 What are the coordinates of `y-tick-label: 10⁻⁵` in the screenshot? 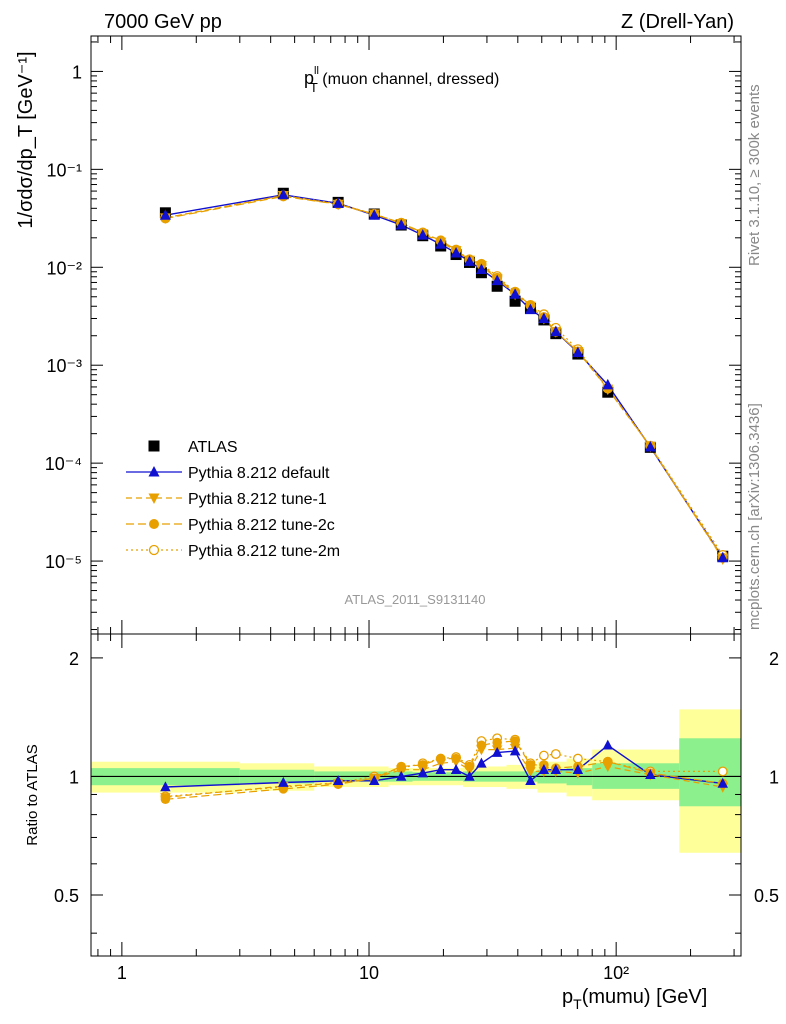 It's located at (63, 562).